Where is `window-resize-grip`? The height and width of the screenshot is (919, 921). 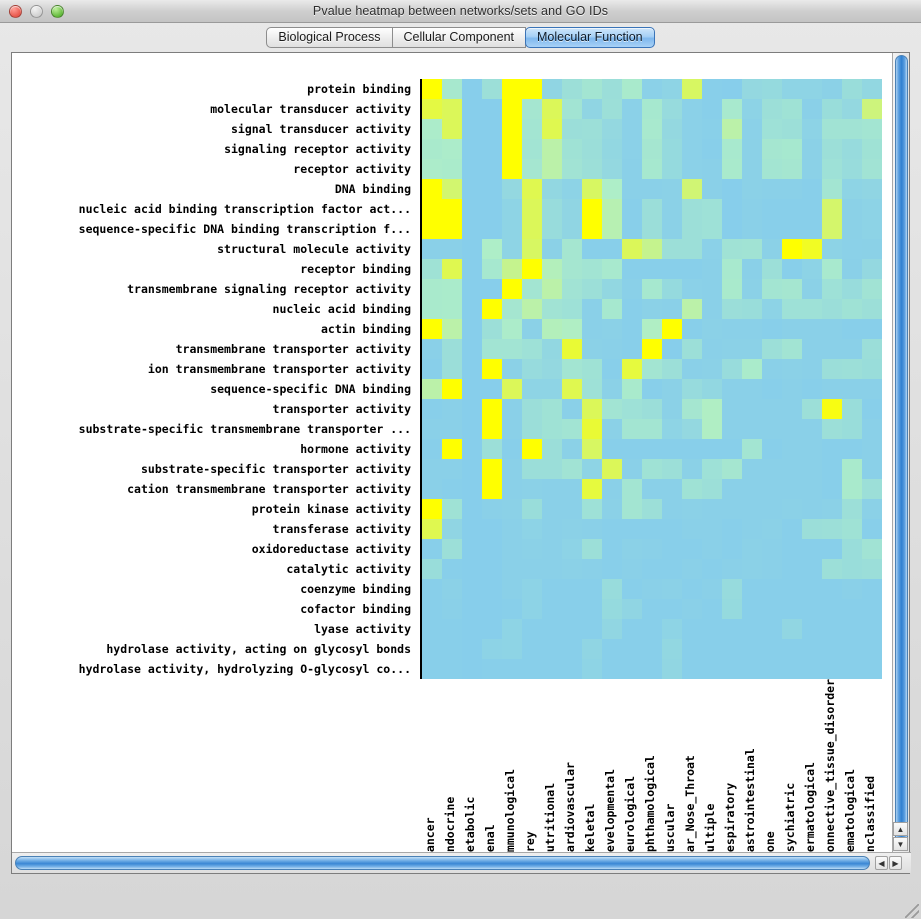
window-resize-grip is located at coordinates (912, 911).